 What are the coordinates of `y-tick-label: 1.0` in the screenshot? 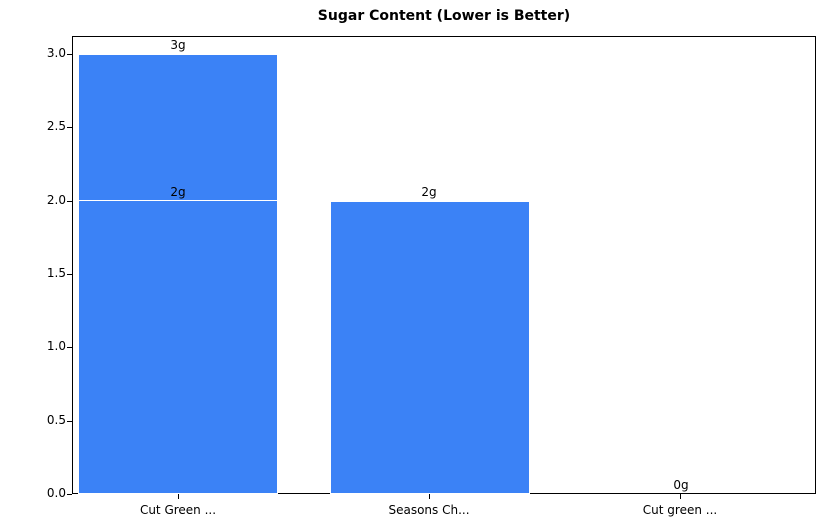 It's located at (56, 346).